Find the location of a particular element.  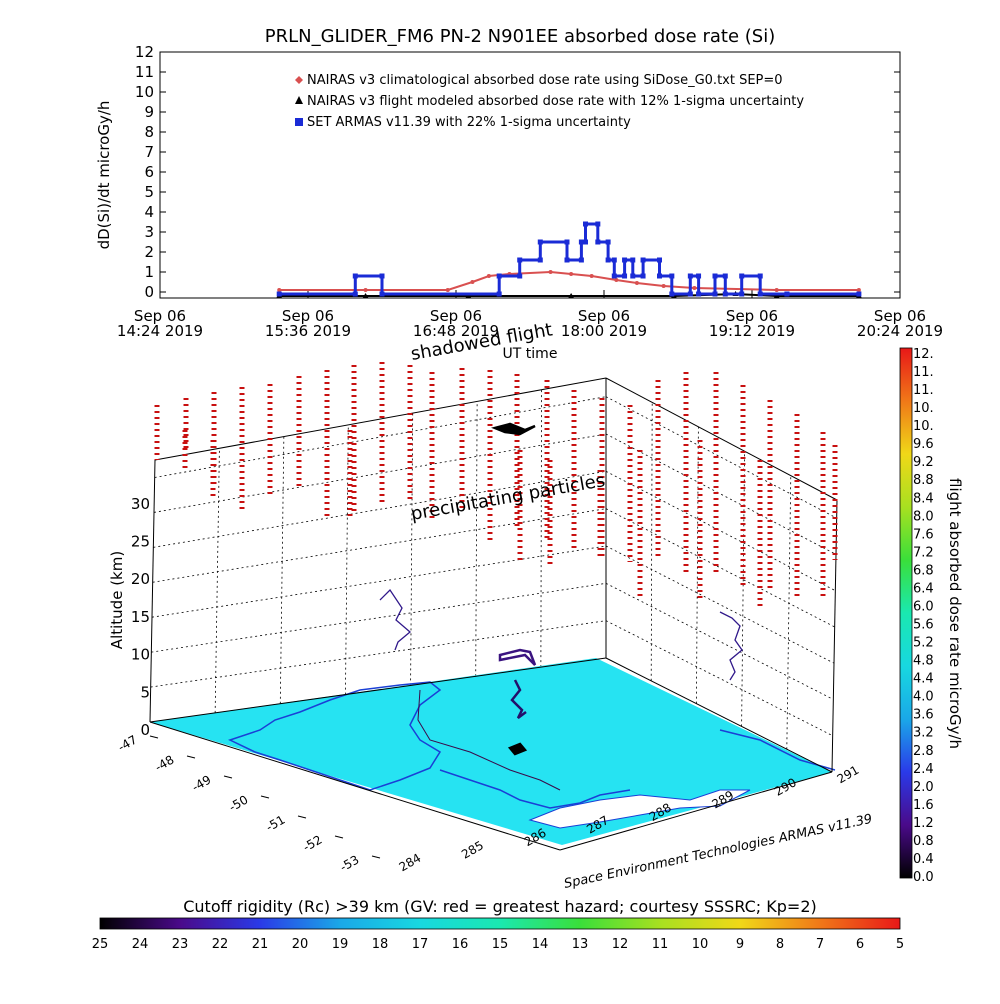

y-tick-label: 5 is located at coordinates (149, 192).